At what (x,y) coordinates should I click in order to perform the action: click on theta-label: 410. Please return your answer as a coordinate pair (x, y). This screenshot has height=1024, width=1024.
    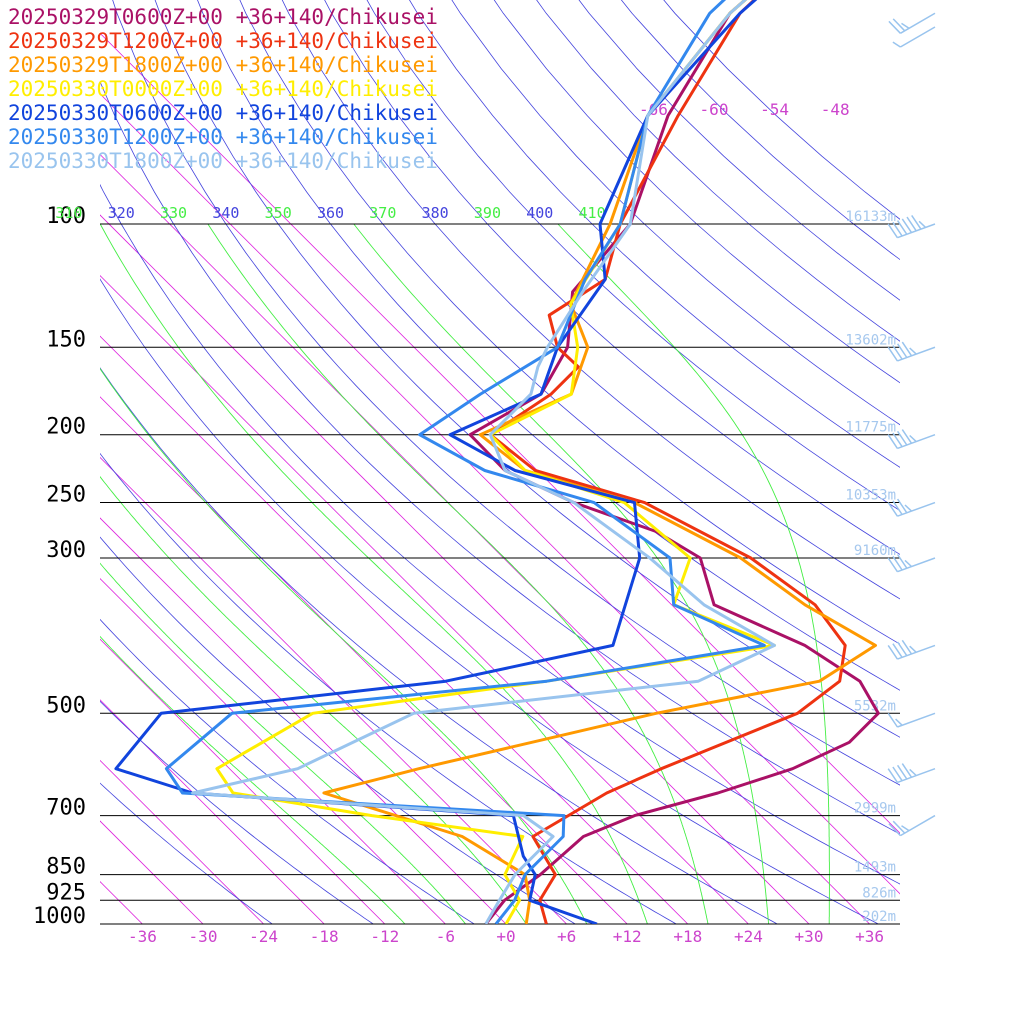
    Looking at the image, I should click on (592, 213).